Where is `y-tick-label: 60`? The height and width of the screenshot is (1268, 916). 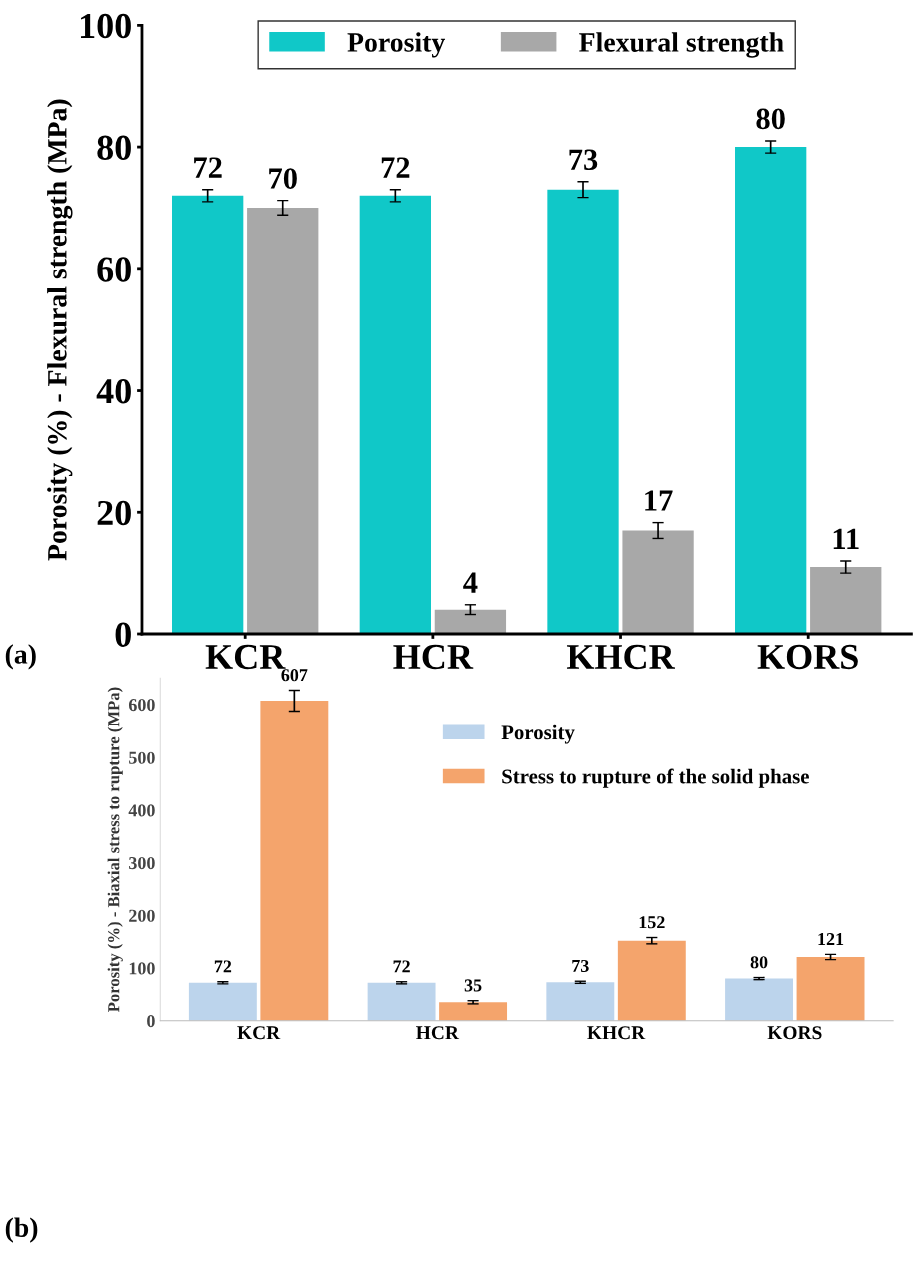 y-tick-label: 60 is located at coordinates (114, 269).